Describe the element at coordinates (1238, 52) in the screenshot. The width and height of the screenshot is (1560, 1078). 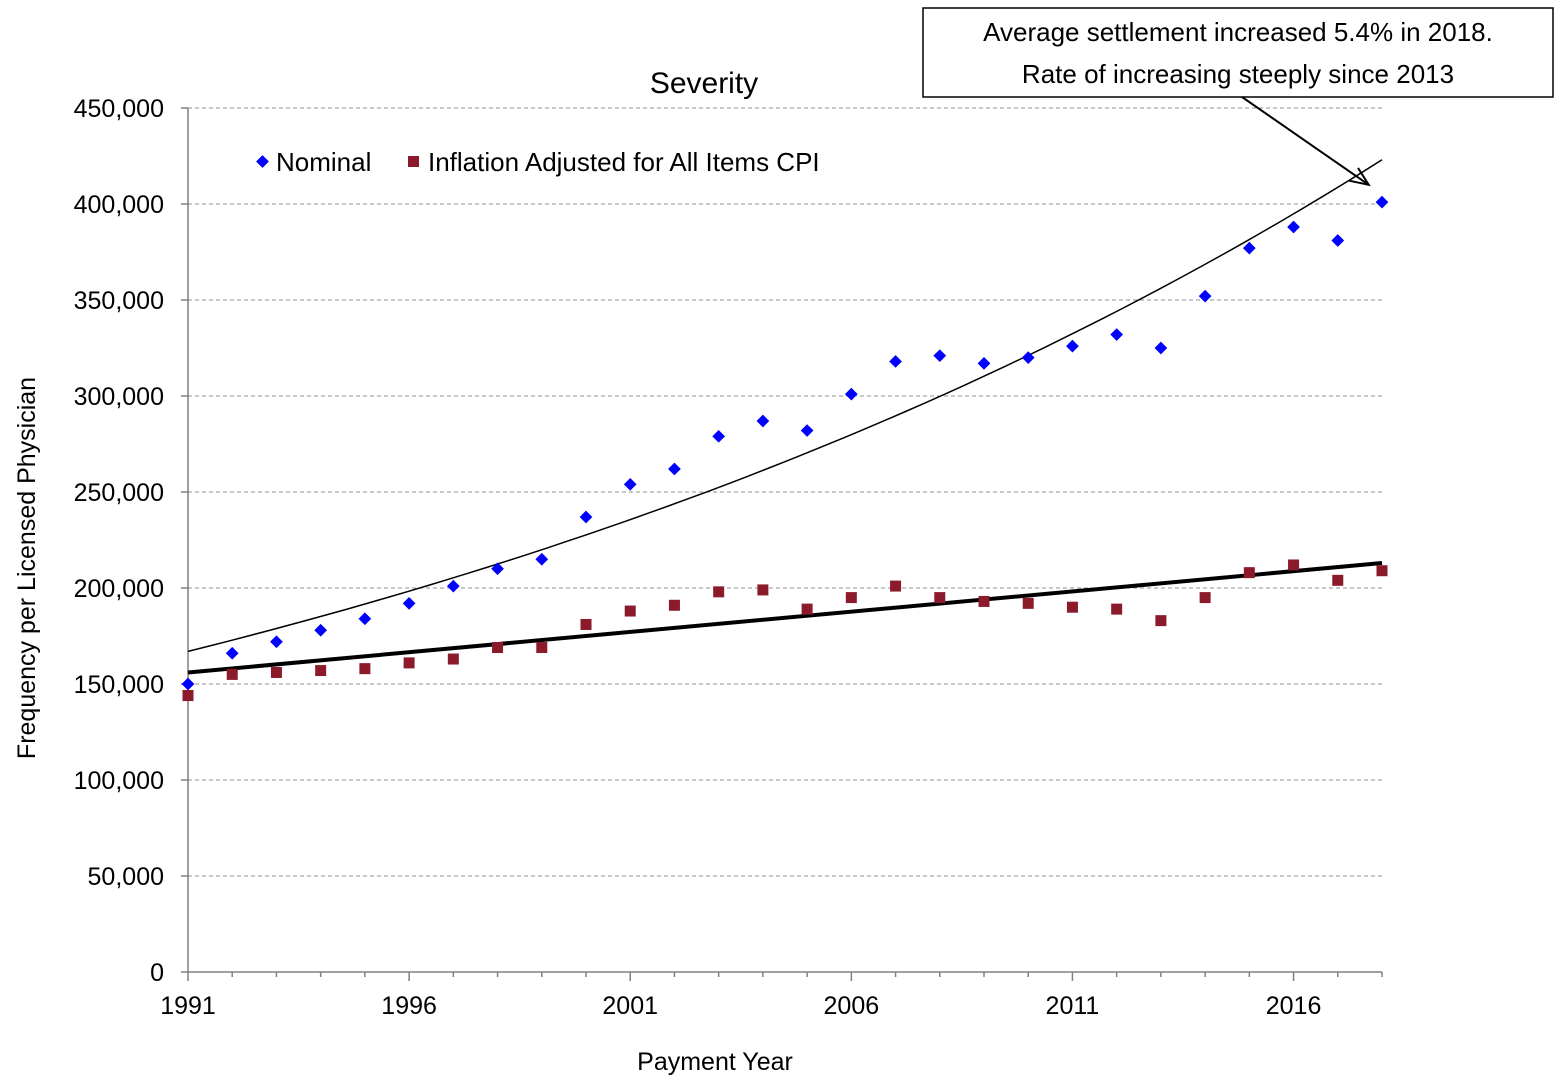
I see `annotation-box` at that location.